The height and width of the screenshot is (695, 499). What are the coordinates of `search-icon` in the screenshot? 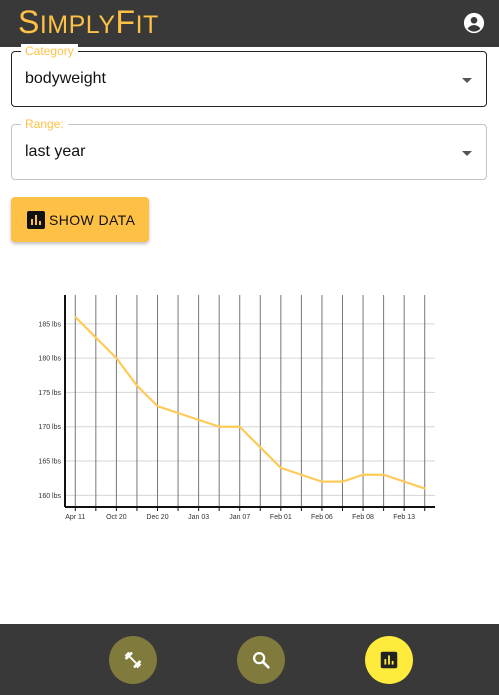 It's located at (261, 660).